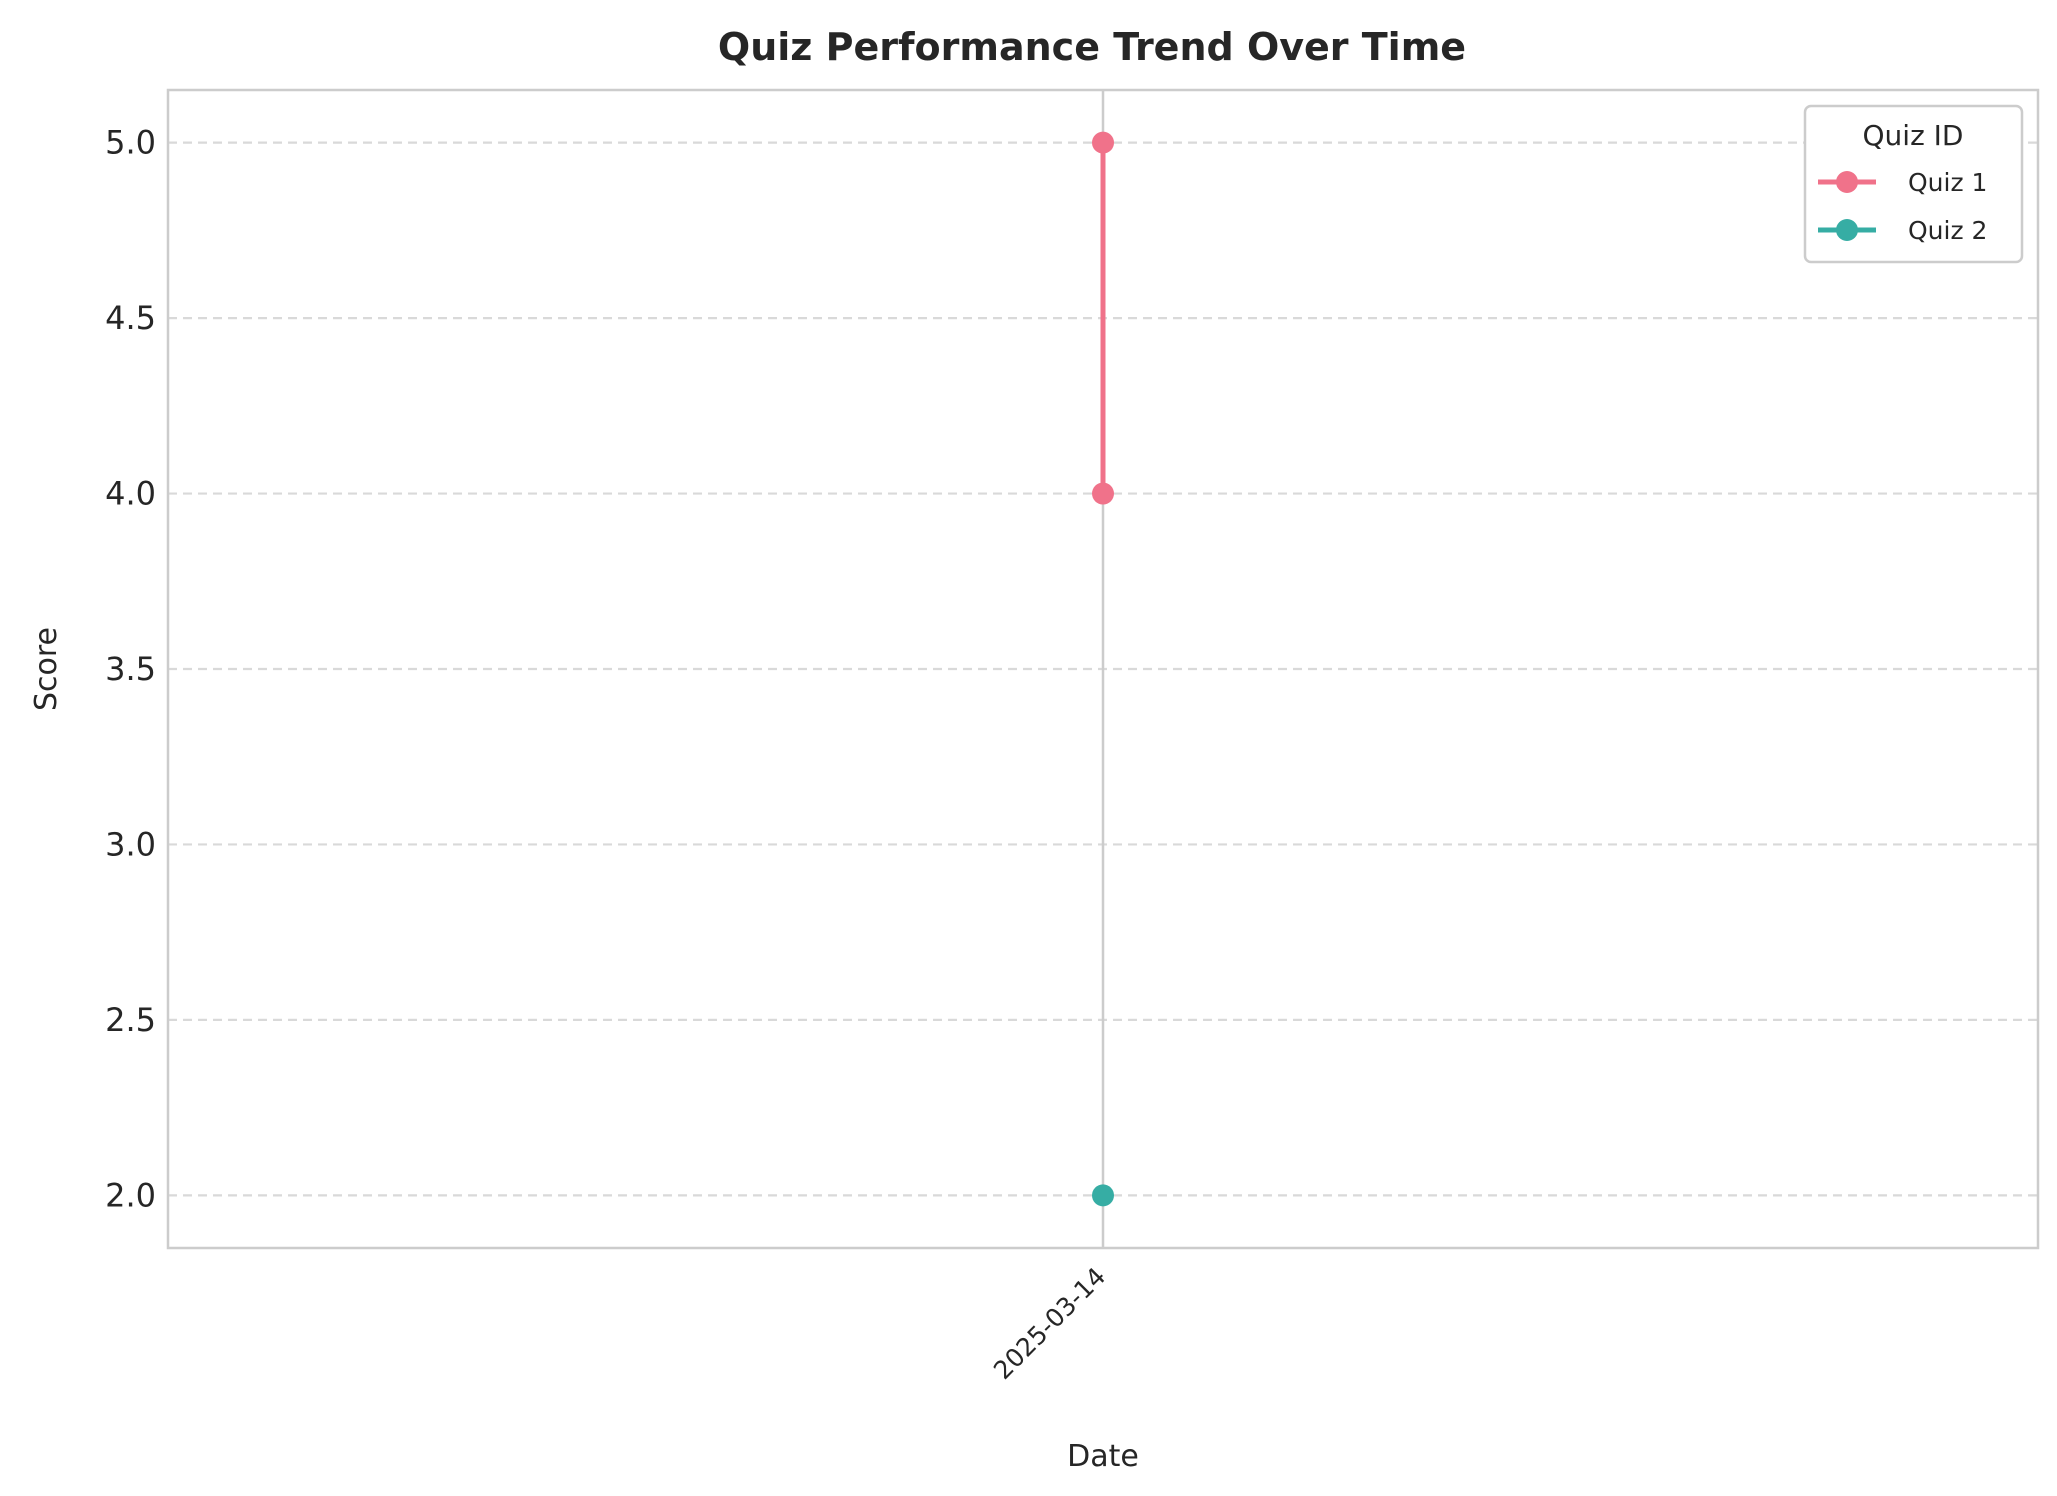 The image size is (2057, 1496). Describe the element at coordinates (130, 1195) in the screenshot. I see `y-tick-label: 2.0` at that location.